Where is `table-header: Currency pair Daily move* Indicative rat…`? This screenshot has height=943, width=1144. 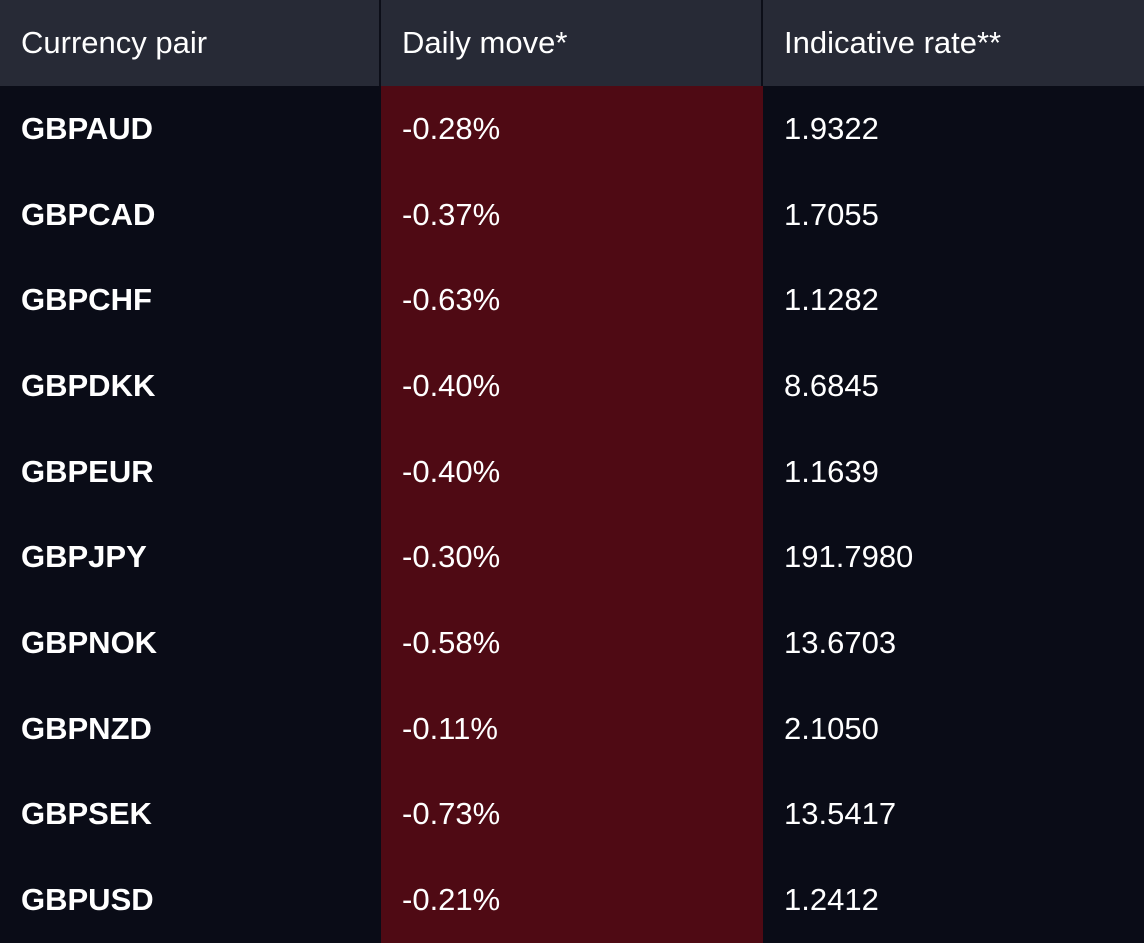 table-header: Currency pair Daily move* Indicative rat… is located at coordinates (572, 43).